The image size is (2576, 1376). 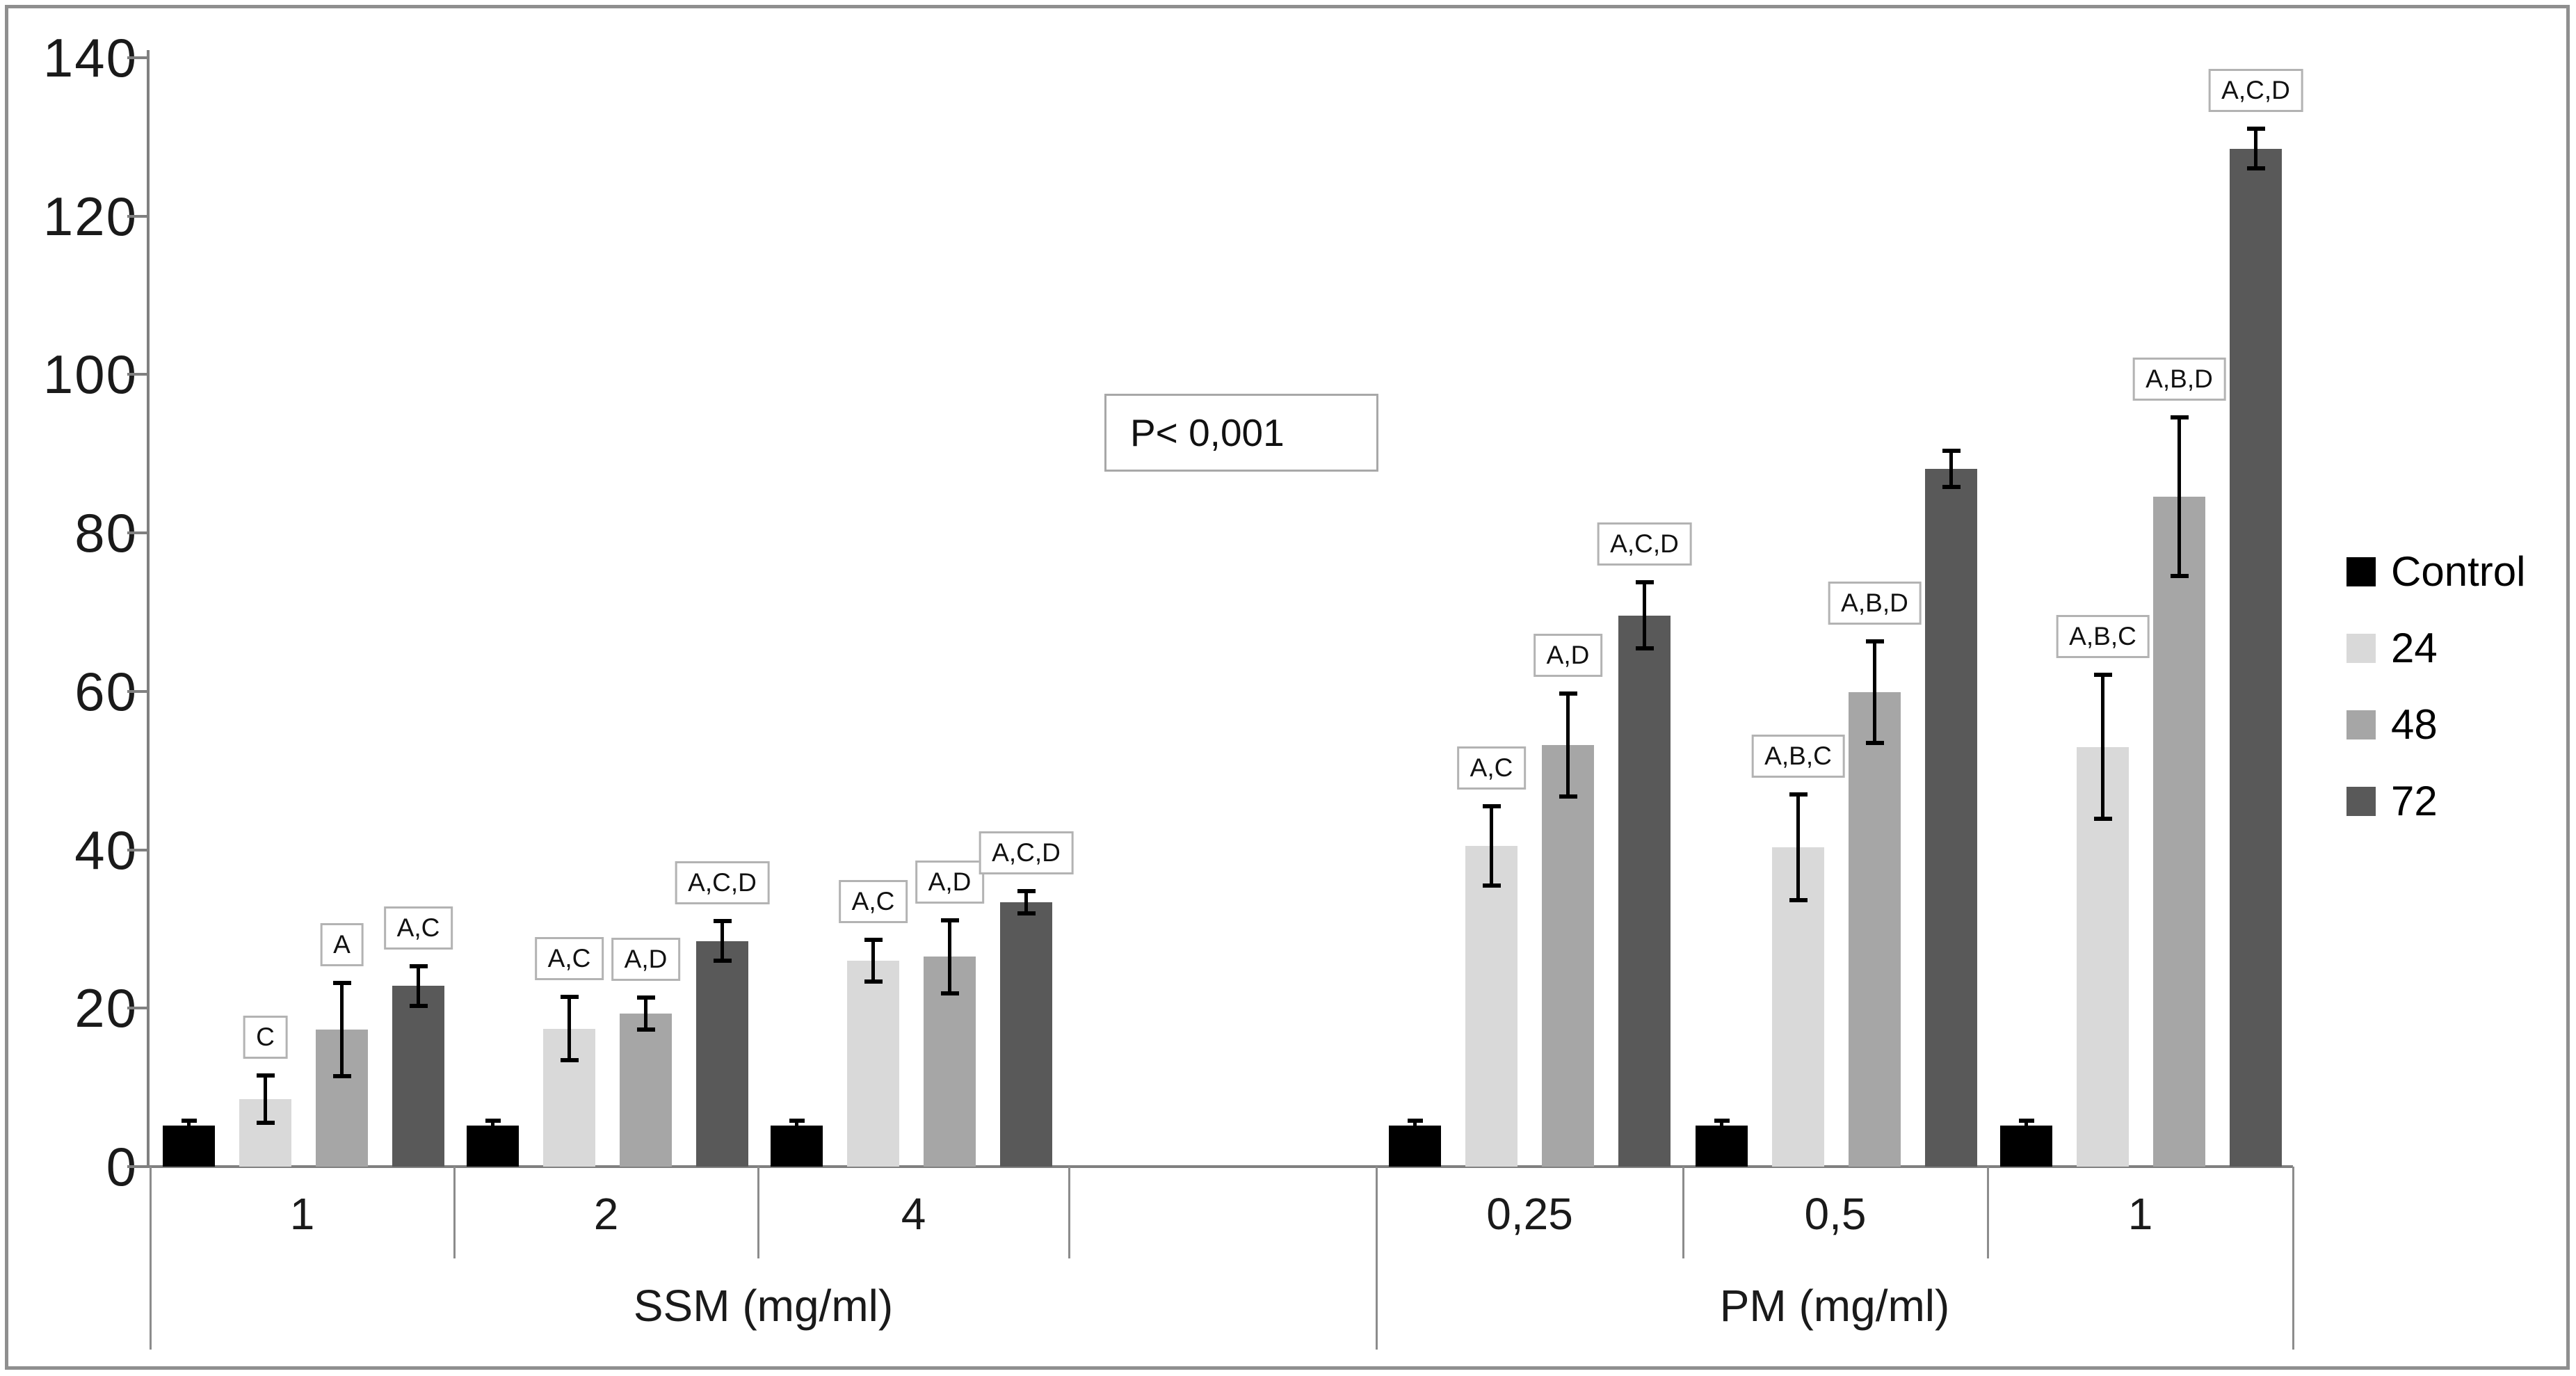 What do you see at coordinates (2392, 648) in the screenshot?
I see `legend-item-24: 24` at bounding box center [2392, 648].